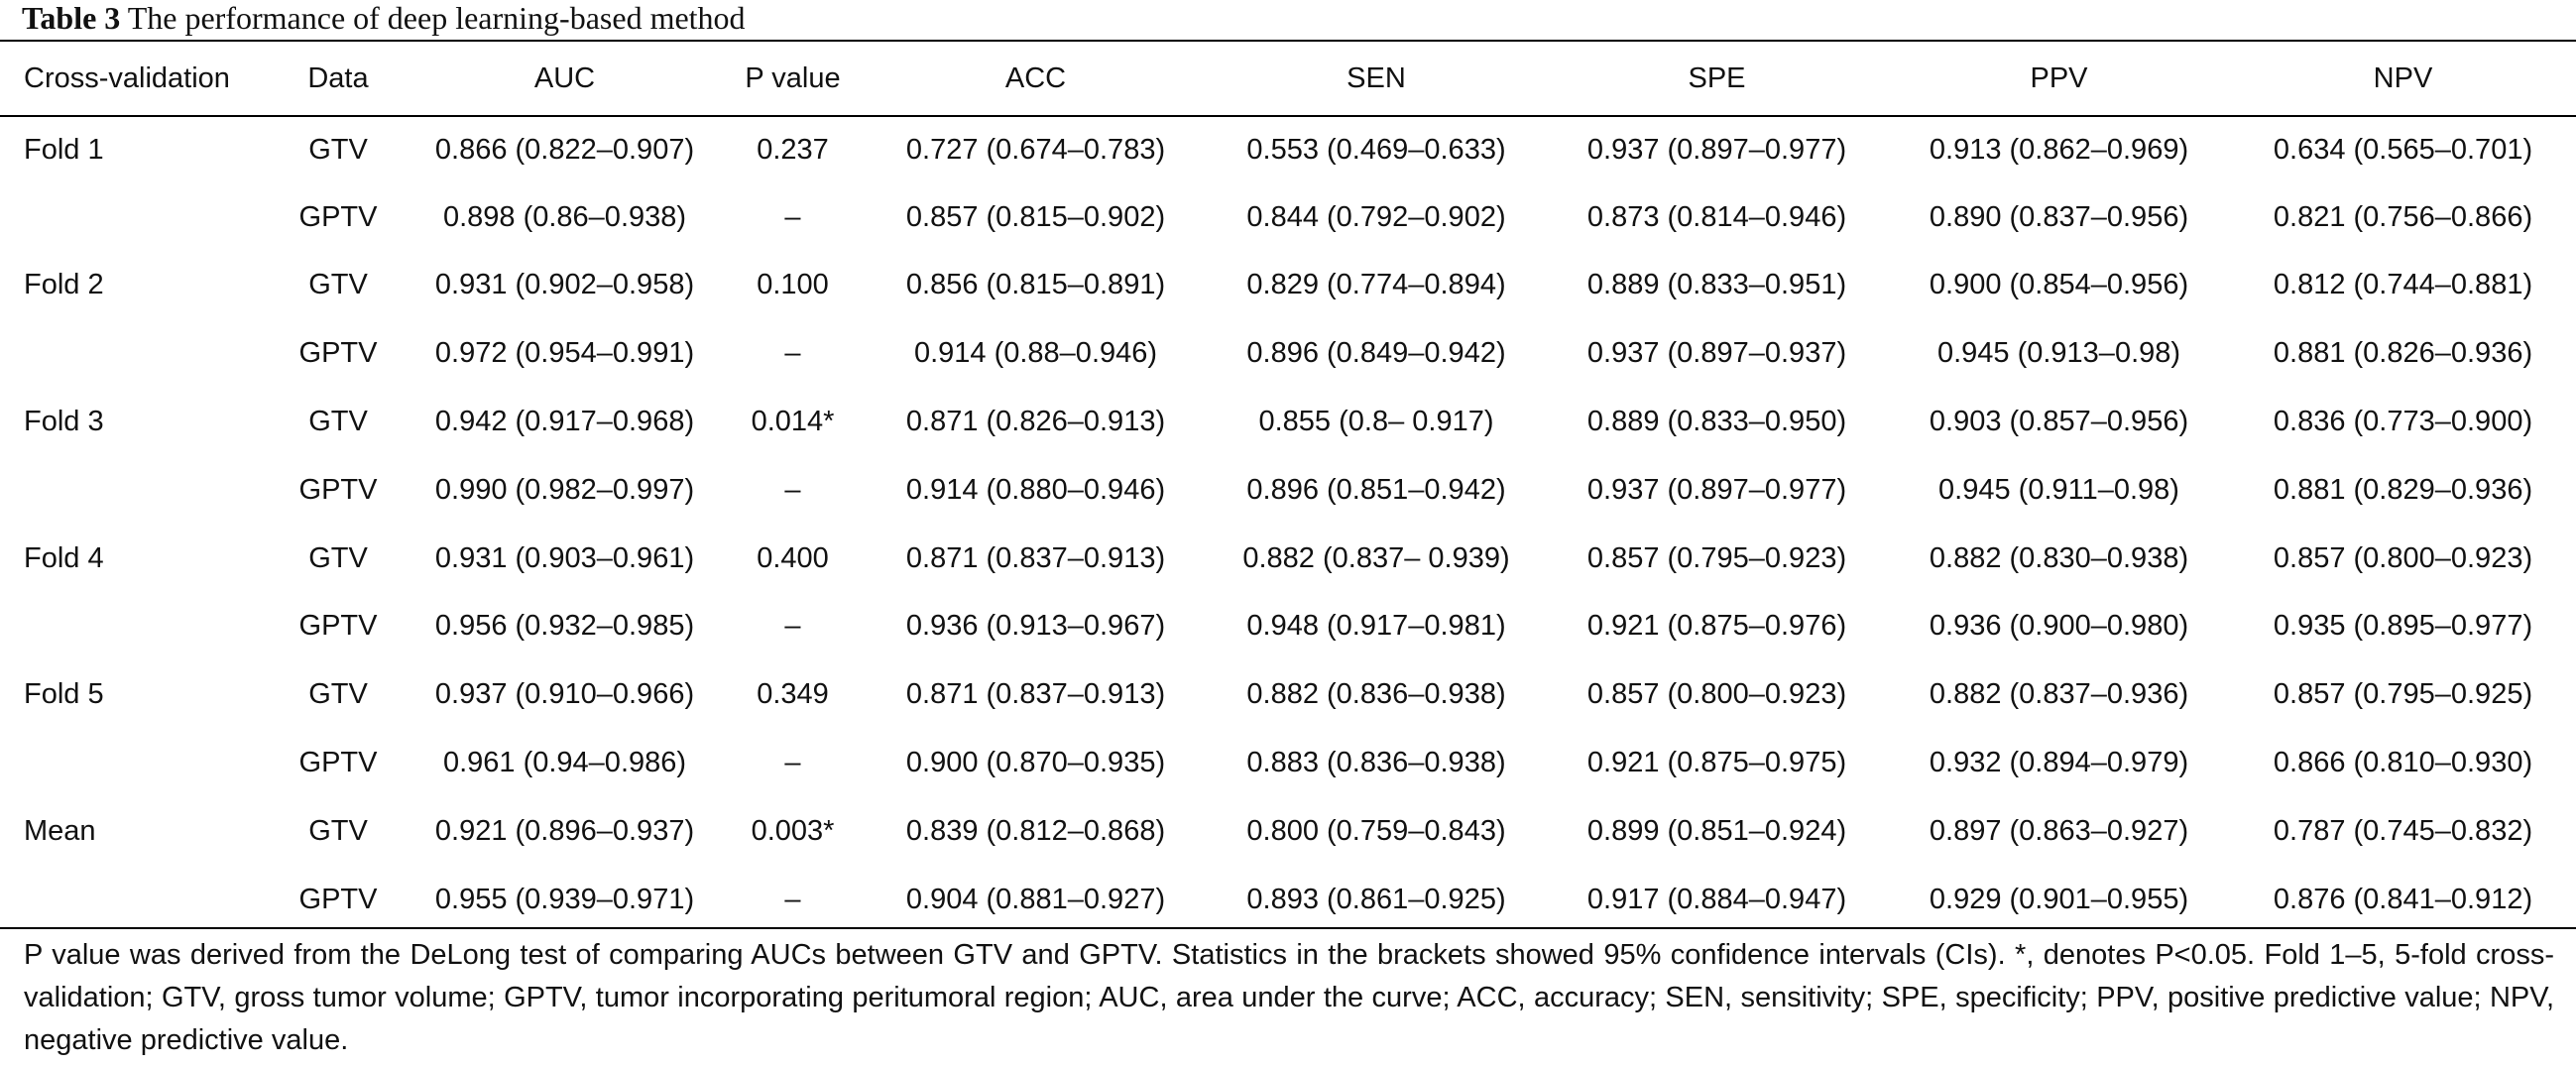 The width and height of the screenshot is (2576, 1067). What do you see at coordinates (2059, 149) in the screenshot?
I see `cell-ppv: 0.913 (0.862–0.969)` at bounding box center [2059, 149].